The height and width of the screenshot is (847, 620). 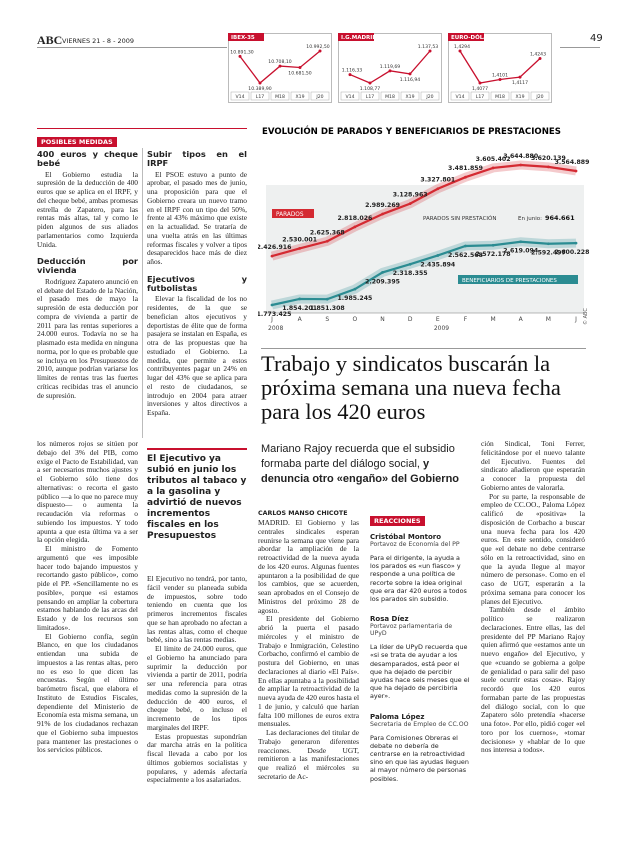 What do you see at coordinates (197, 283) in the screenshot?
I see `section-title: Ejecutivos y futbolistas` at bounding box center [197, 283].